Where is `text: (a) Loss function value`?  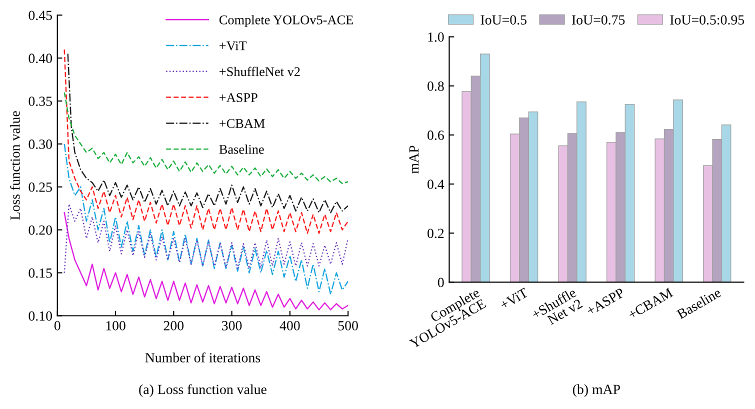
text: (a) Loss function value is located at coordinates (202, 390).